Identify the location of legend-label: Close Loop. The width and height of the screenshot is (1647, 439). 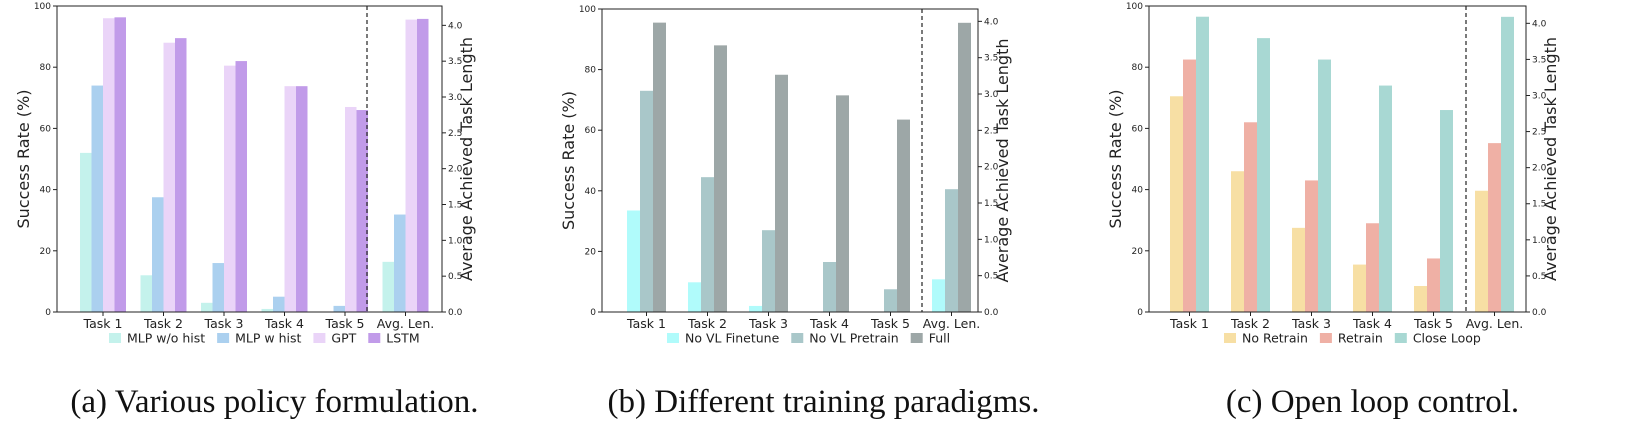
(1447, 338).